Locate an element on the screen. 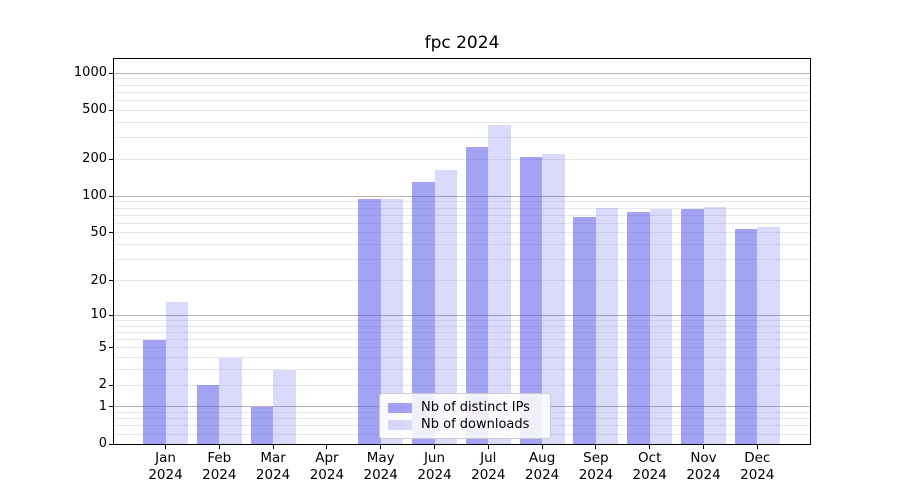  bar-nb-of-downloads-jun is located at coordinates (445, 306).